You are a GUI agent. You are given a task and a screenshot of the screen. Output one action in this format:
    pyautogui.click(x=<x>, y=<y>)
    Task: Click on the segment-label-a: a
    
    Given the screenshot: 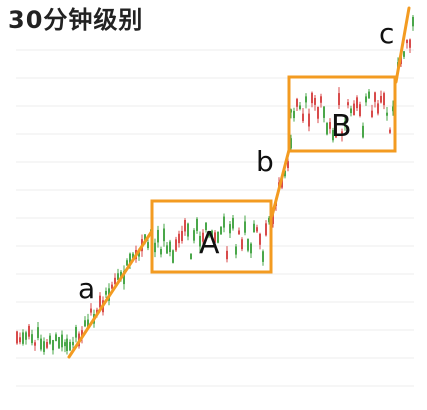 What is the action you would take?
    pyautogui.click(x=86, y=288)
    